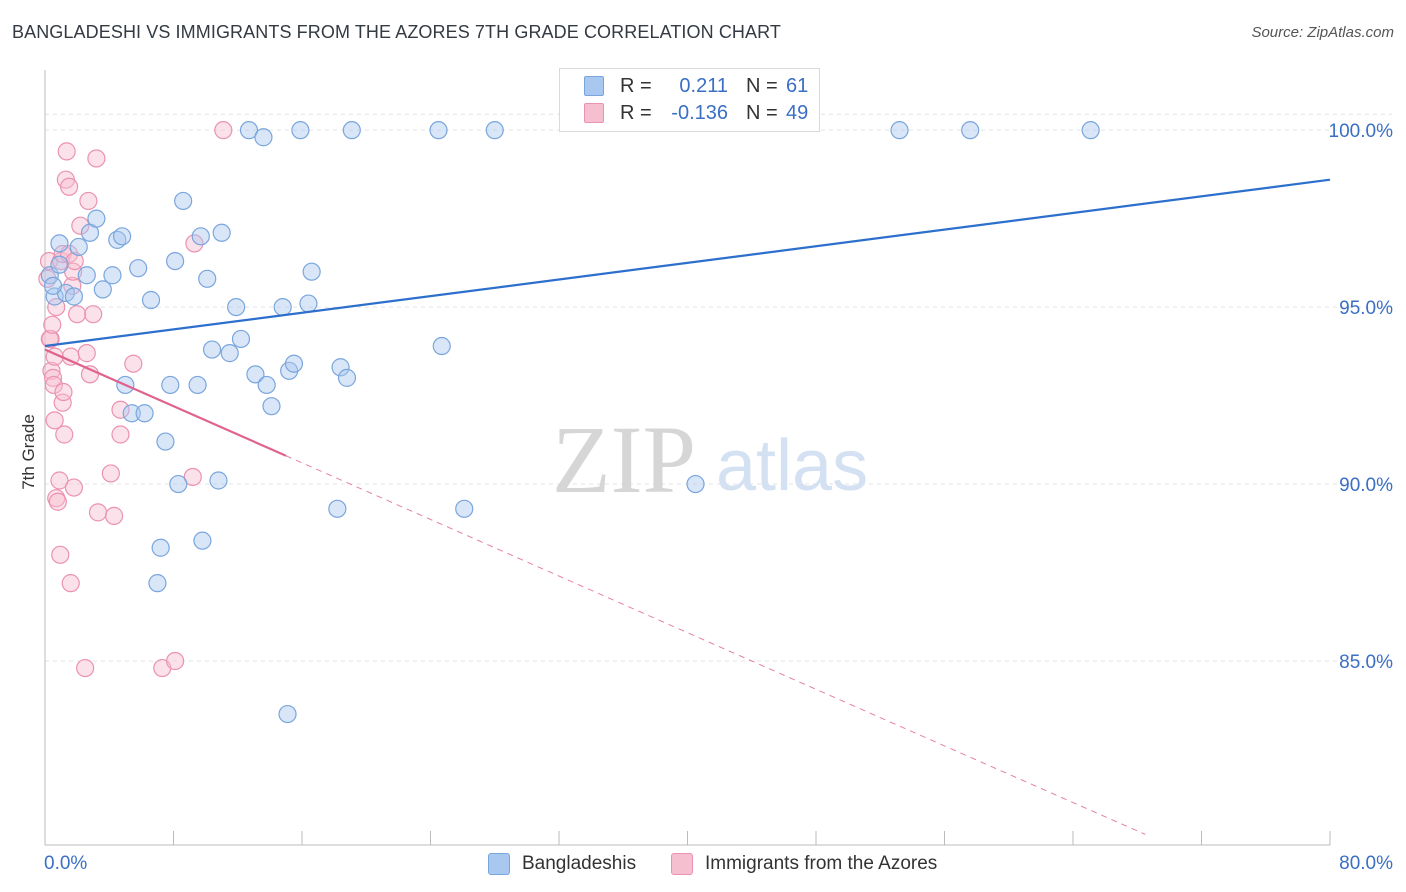 The image size is (1406, 892). I want to click on y-axis-label: 7th Grade, so click(28, 452).